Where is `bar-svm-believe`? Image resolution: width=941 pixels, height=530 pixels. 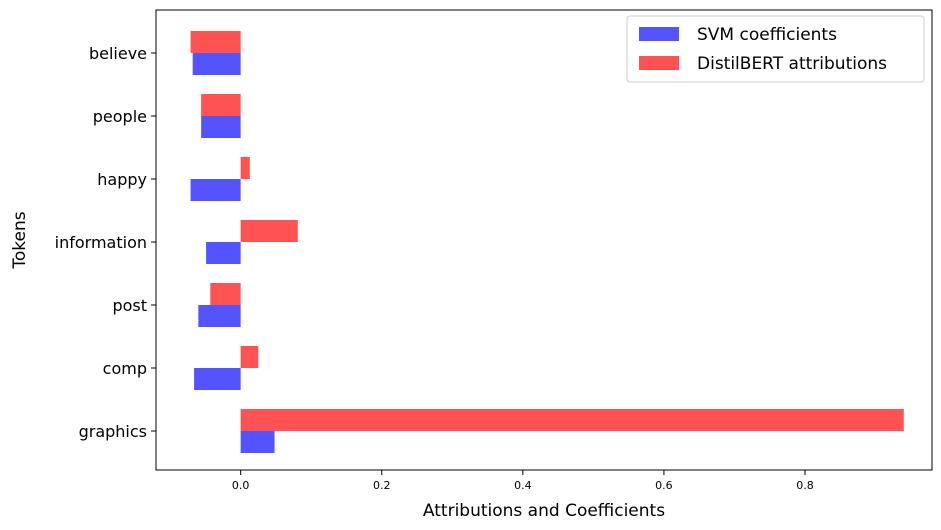 bar-svm-believe is located at coordinates (216, 64).